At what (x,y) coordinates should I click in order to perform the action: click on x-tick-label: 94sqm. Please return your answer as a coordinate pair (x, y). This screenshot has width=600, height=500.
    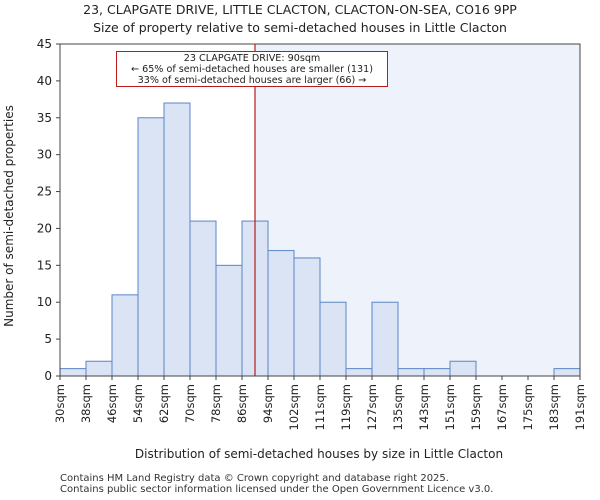
    Looking at the image, I should click on (268, 403).